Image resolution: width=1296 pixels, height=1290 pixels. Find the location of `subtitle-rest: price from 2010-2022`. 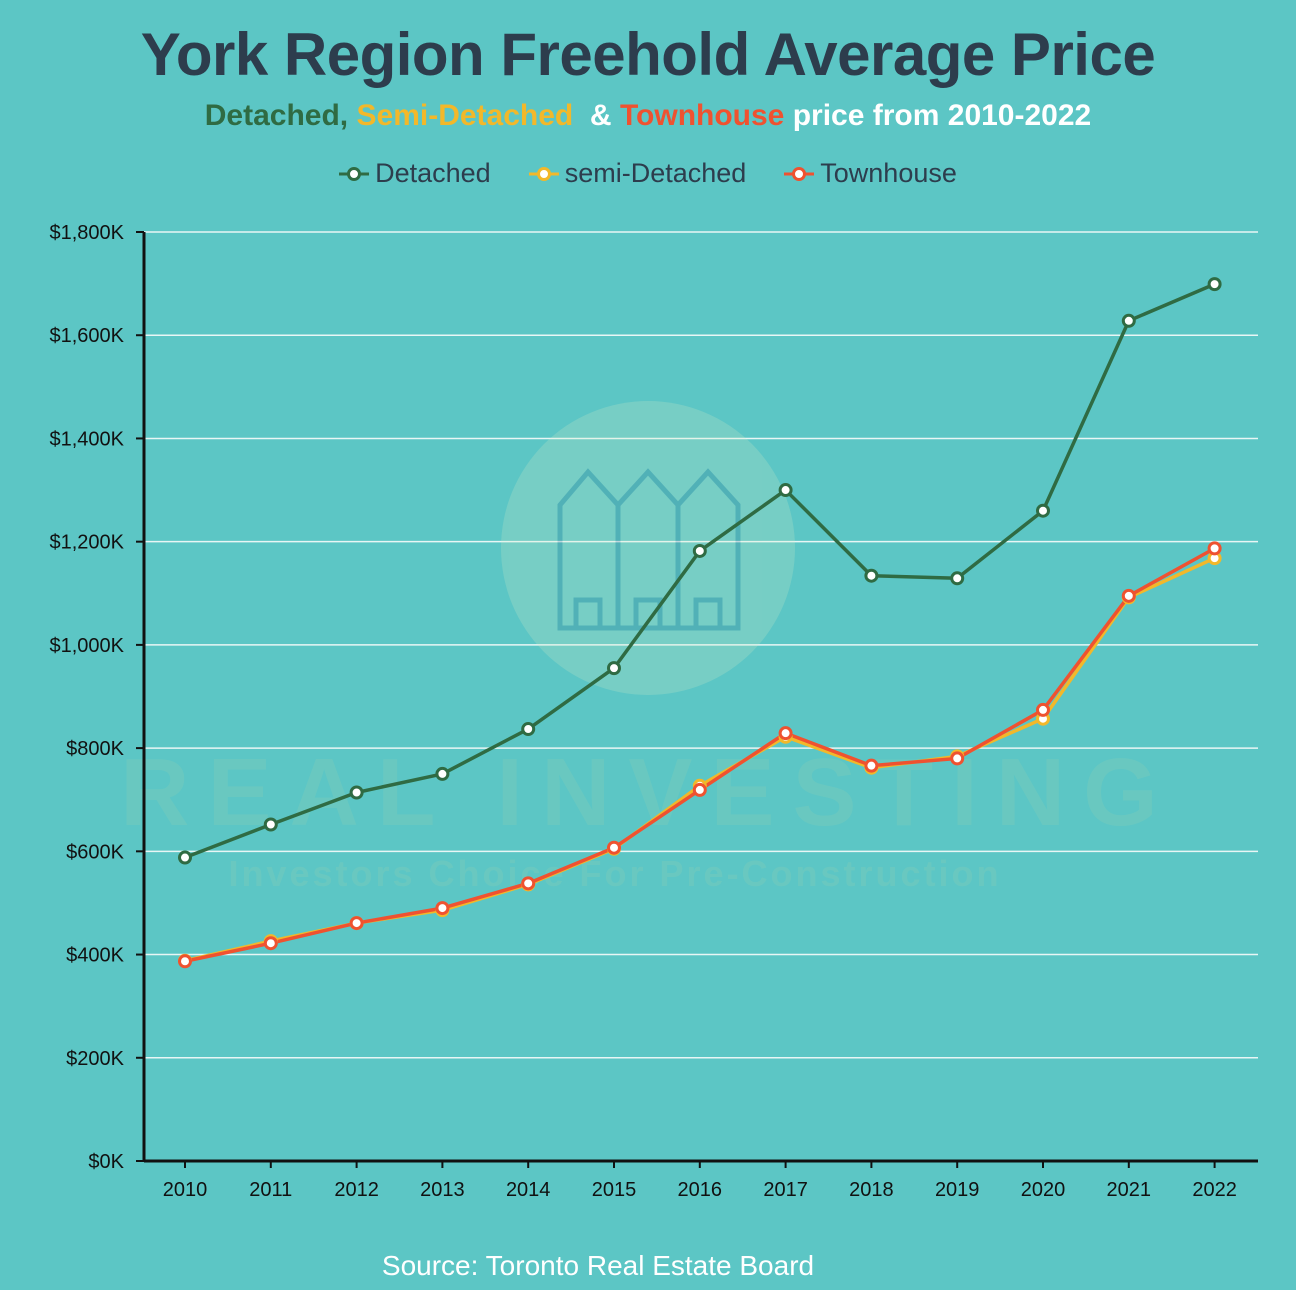

subtitle-rest: price from 2010-2022 is located at coordinates (942, 115).